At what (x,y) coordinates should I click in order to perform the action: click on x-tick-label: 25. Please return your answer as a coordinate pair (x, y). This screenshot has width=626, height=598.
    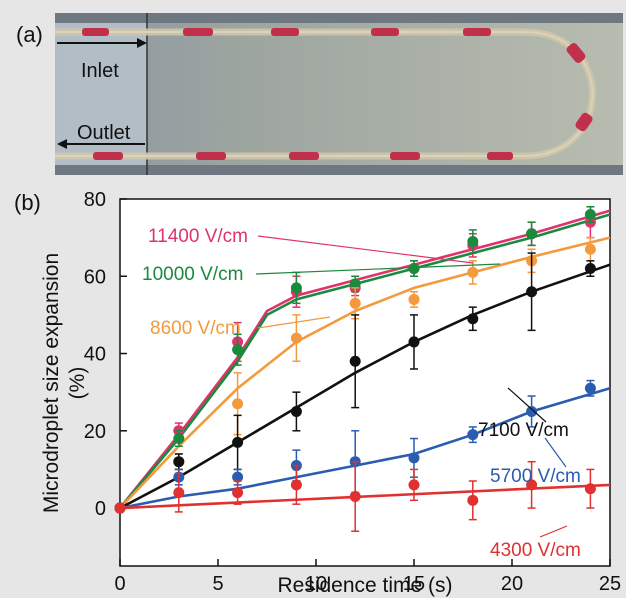
    Looking at the image, I should click on (610, 584).